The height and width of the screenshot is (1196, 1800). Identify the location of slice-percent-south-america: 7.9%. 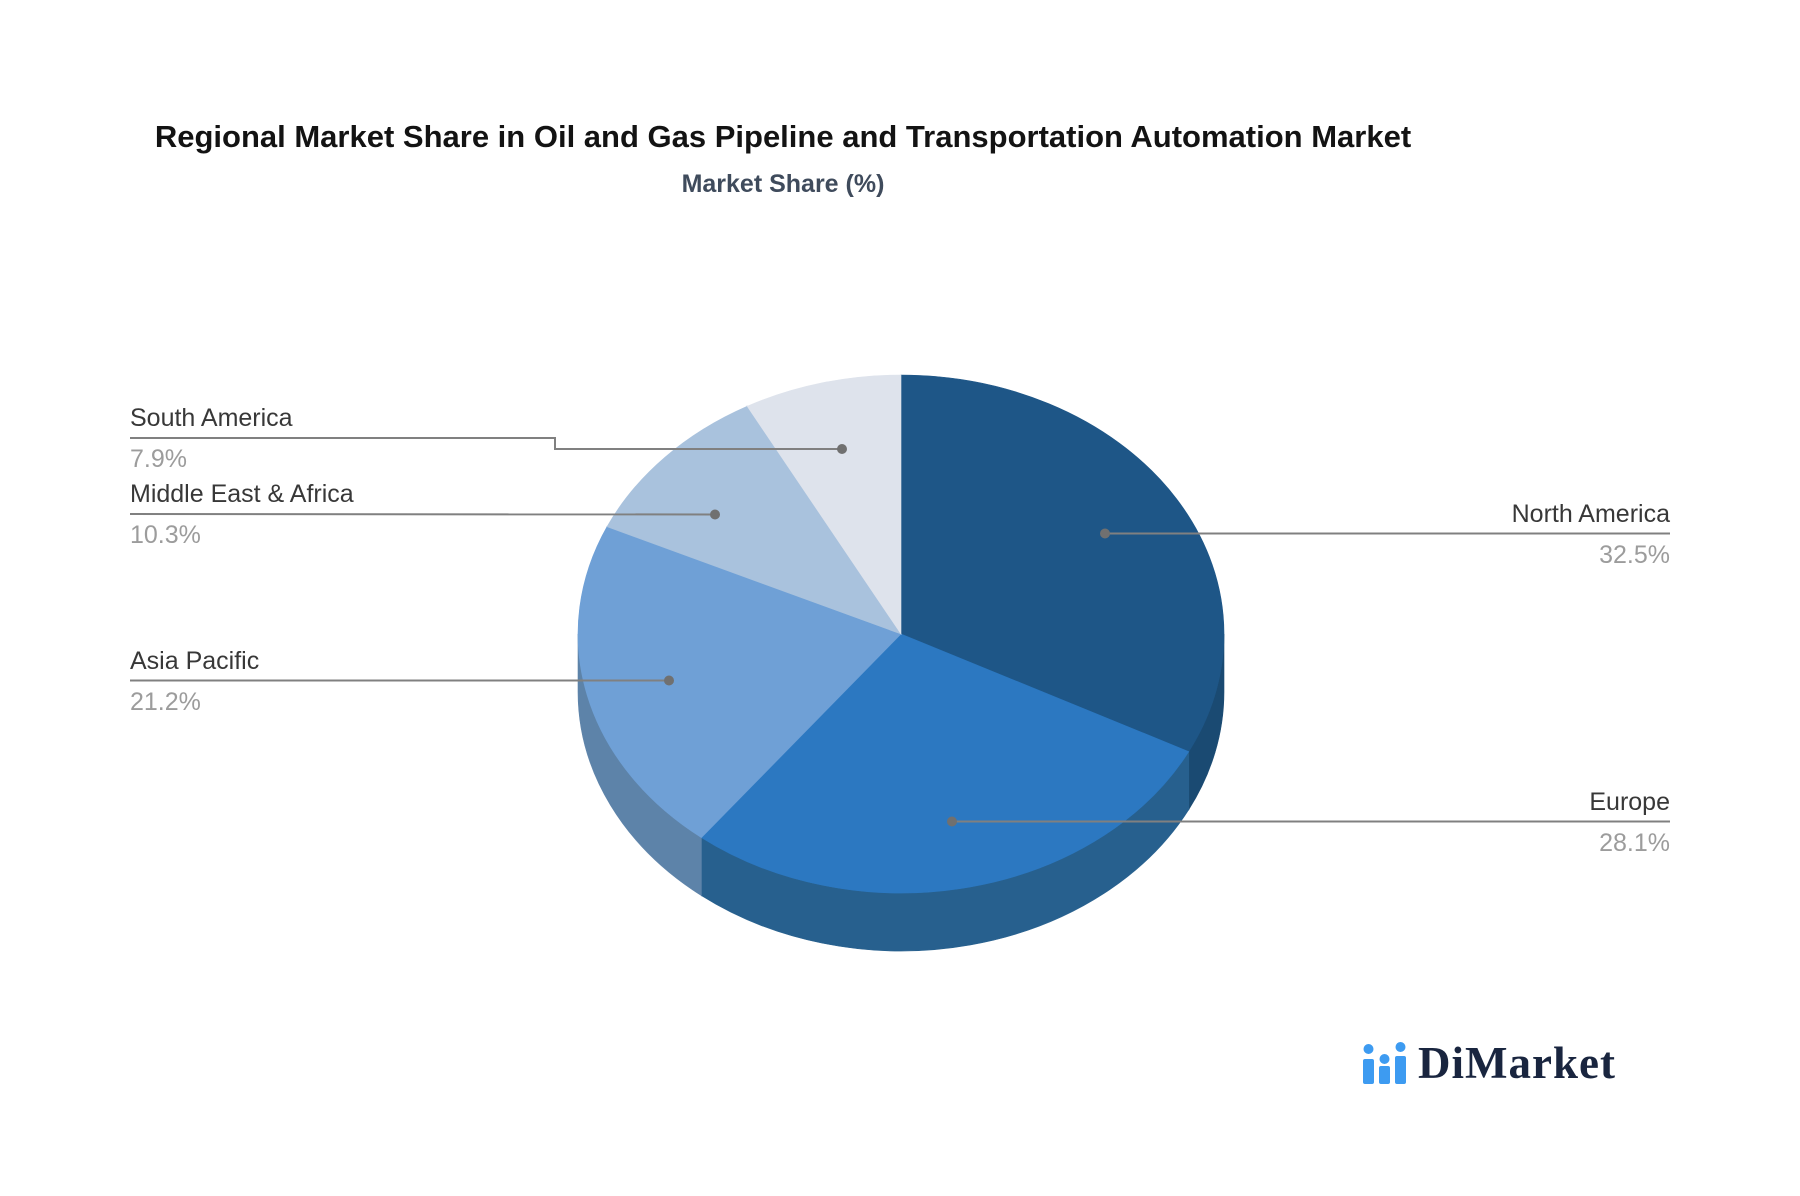
(158, 459).